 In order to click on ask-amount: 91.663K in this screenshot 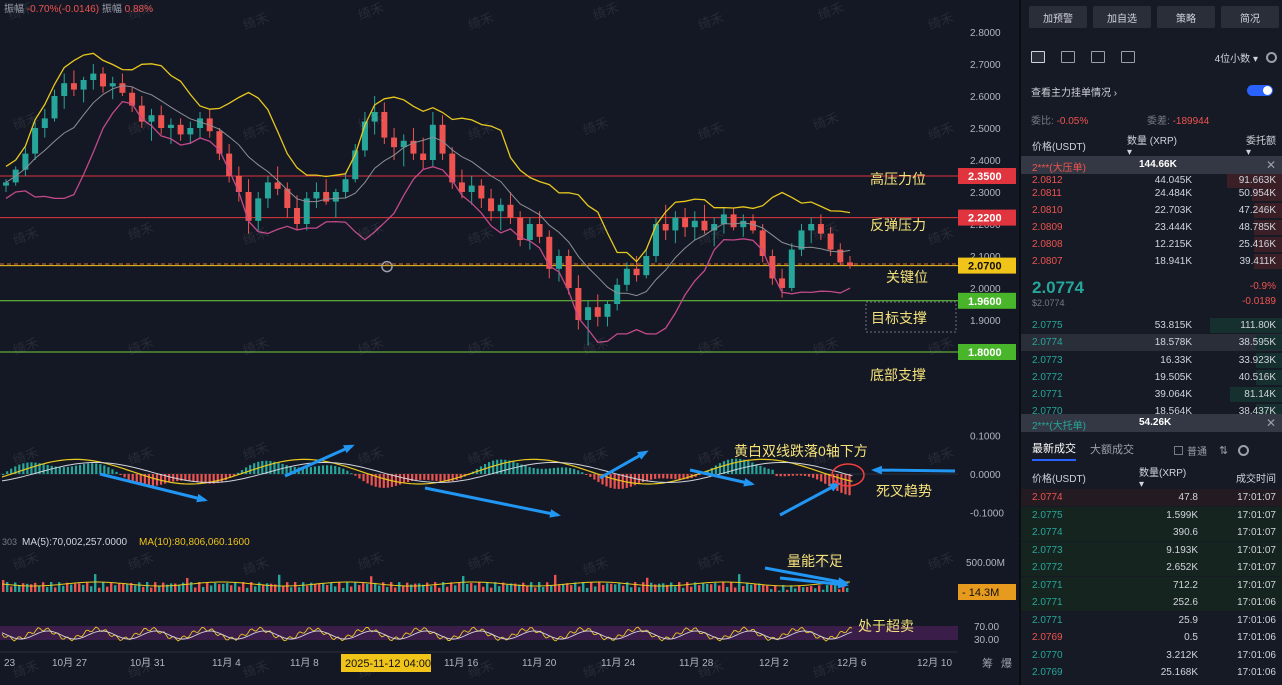, I will do `click(1257, 180)`.